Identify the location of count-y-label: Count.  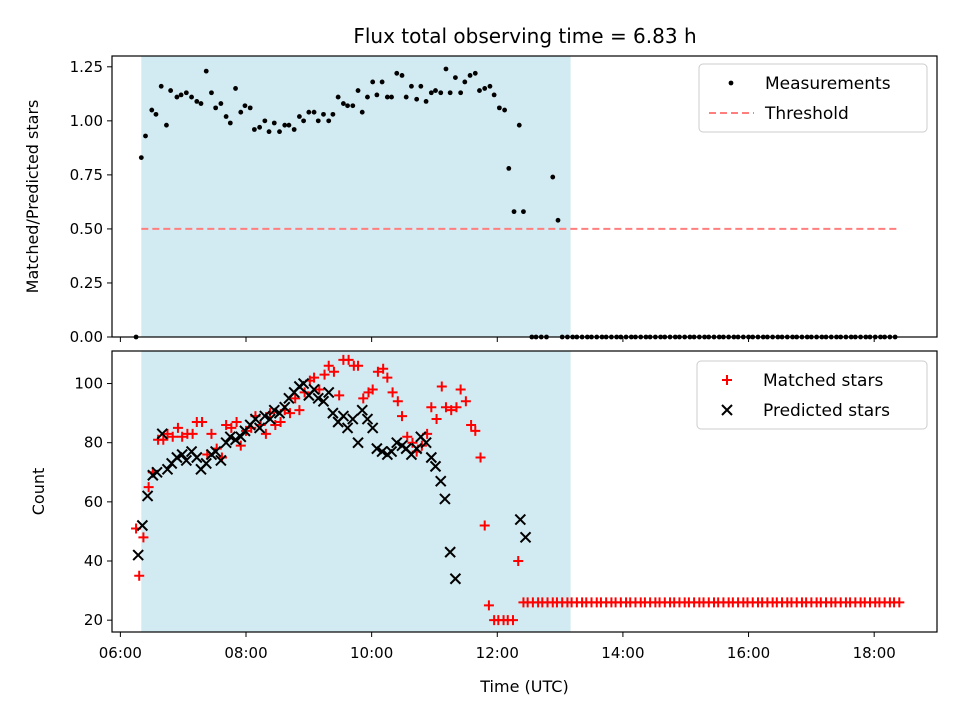
(38, 492).